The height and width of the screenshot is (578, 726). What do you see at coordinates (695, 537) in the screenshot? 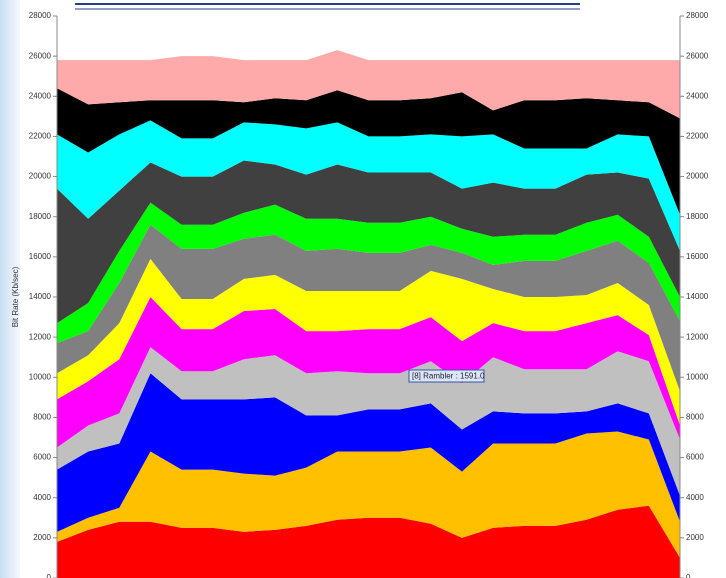
I see `y2-tick-label: 2000` at bounding box center [695, 537].